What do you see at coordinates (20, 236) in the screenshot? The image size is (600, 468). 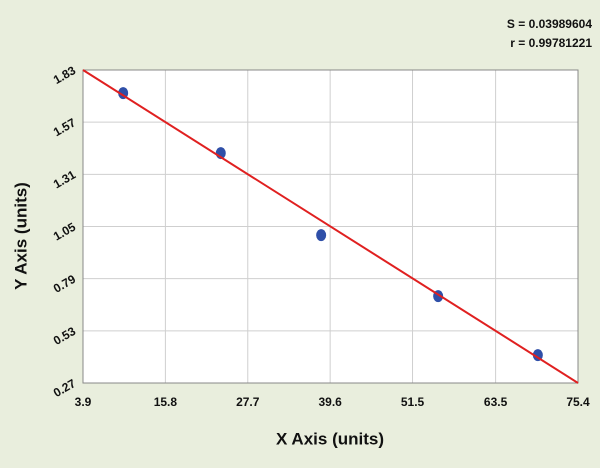 I see `y-axis-label: Y Axis (units)` at bounding box center [20, 236].